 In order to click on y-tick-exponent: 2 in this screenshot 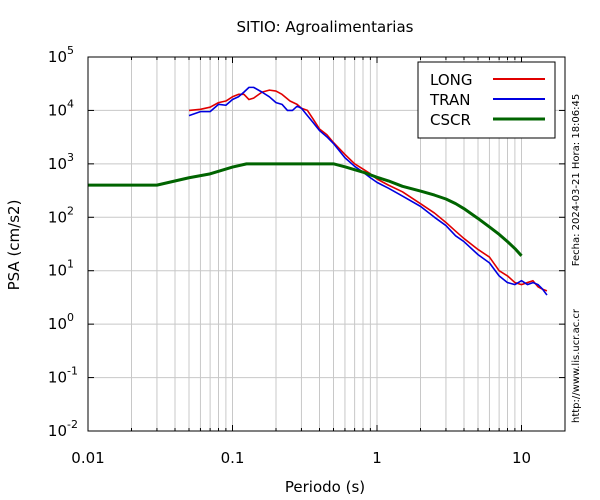, I will do `click(70, 210)`.